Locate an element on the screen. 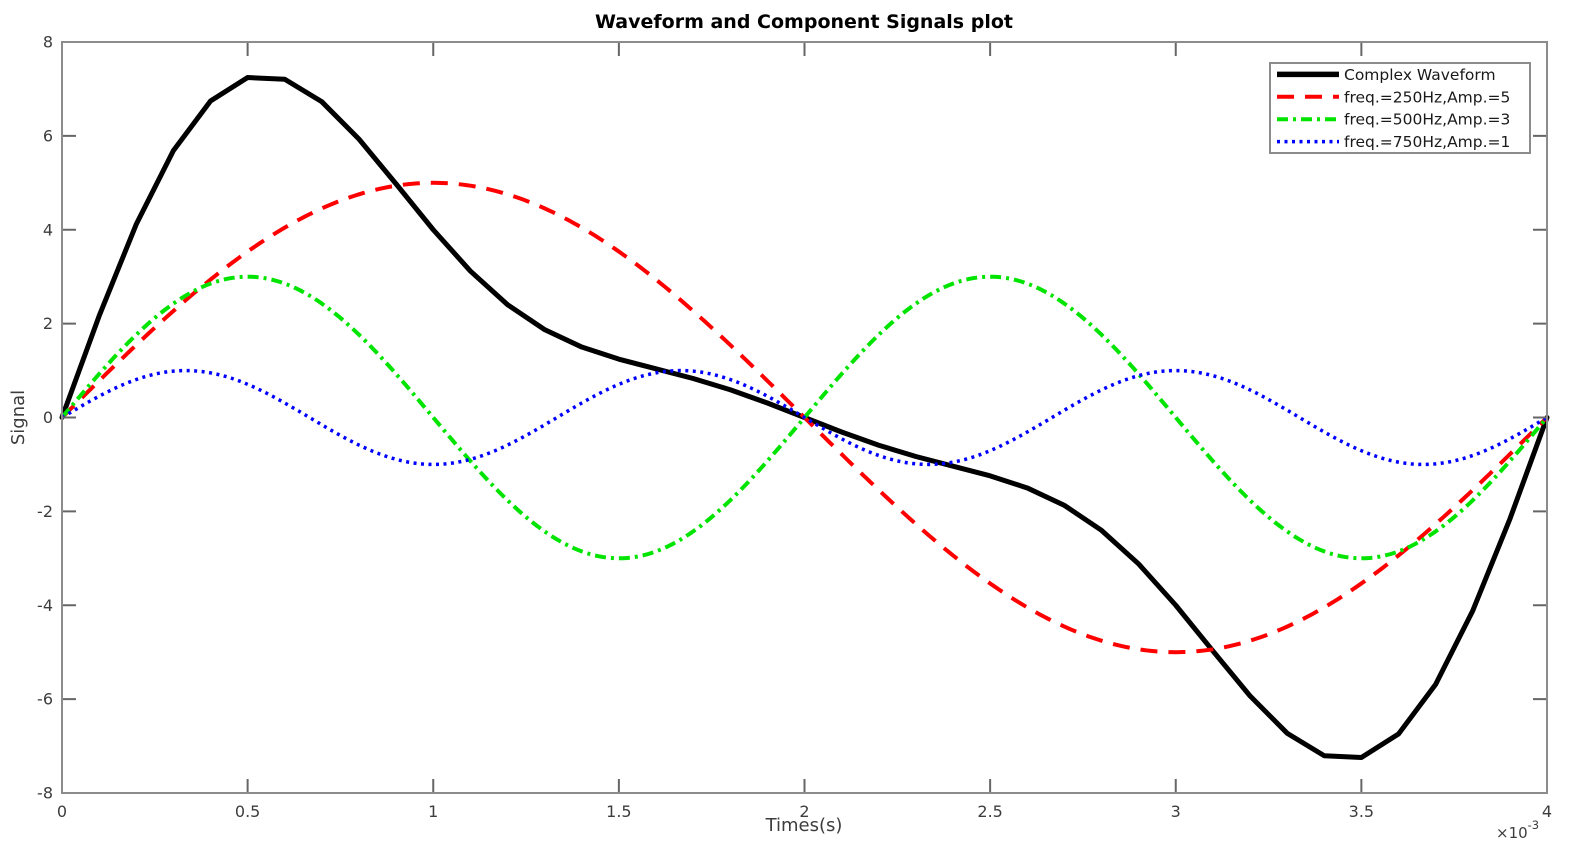 This screenshot has height=863, width=1587. y-tick-label: 2 is located at coordinates (48, 323).